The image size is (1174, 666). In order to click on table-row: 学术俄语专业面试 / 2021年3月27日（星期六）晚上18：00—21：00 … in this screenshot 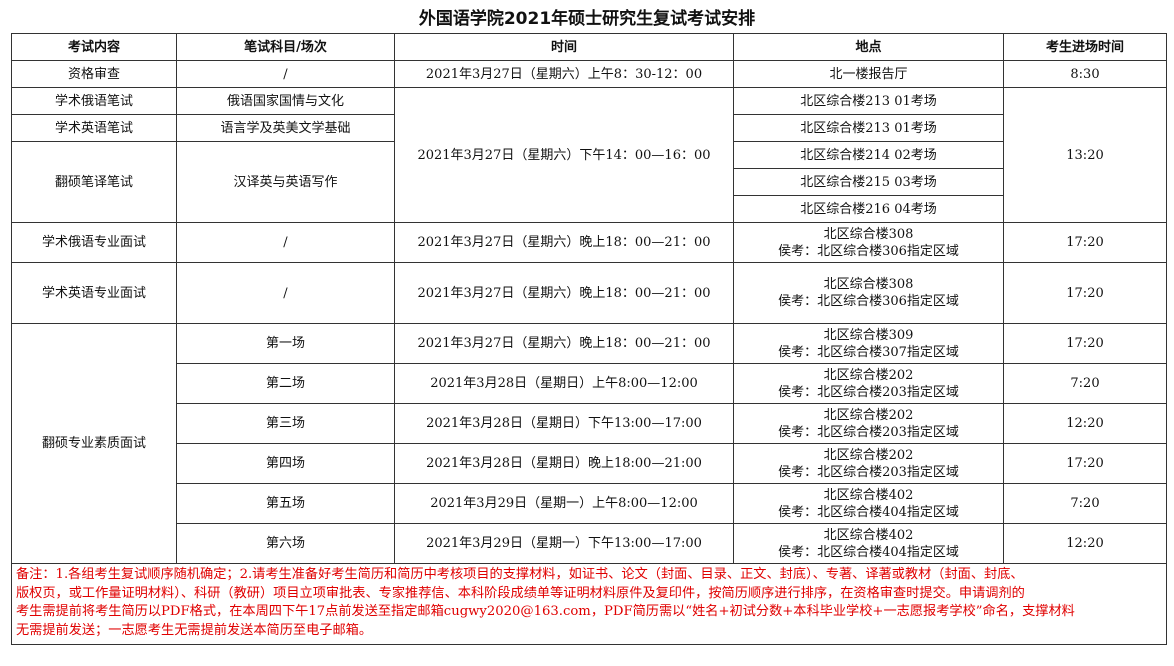, I will do `click(589, 242)`.